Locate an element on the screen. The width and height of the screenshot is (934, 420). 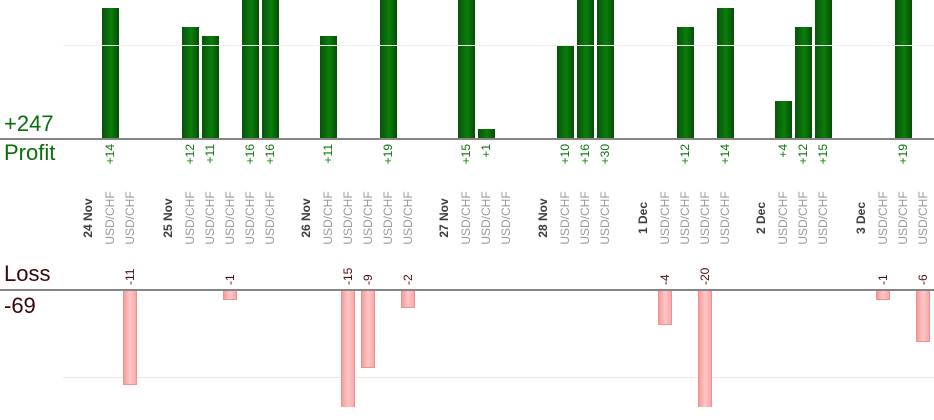
profit-total: +247 is located at coordinates (29, 123).